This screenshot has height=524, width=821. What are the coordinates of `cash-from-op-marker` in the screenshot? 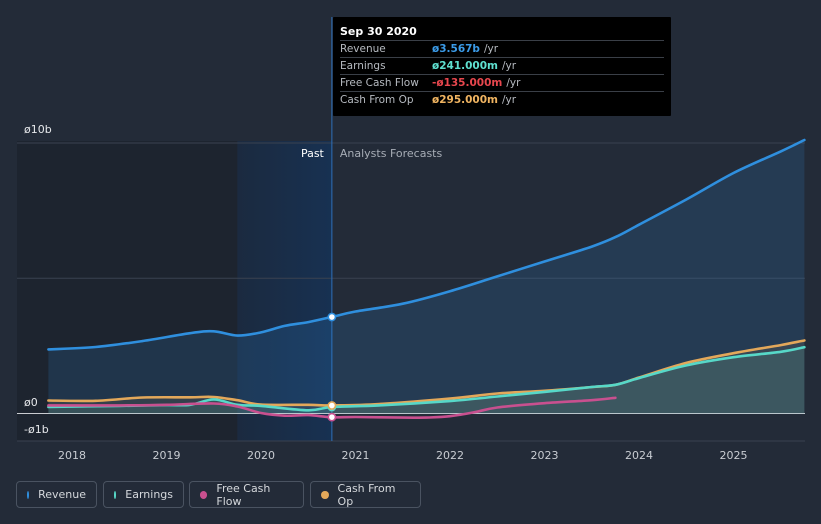 It's located at (332, 405).